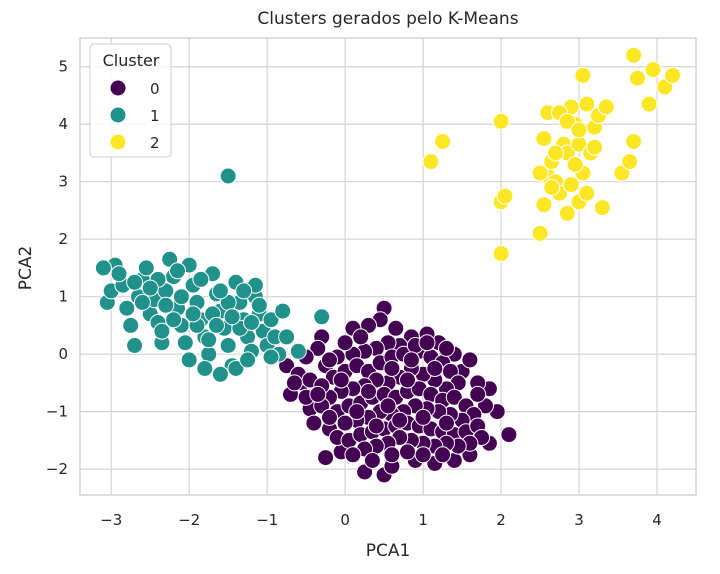 Image resolution: width=720 pixels, height=574 pixels. What do you see at coordinates (501, 520) in the screenshot?
I see `x-tick-label: 2` at bounding box center [501, 520].